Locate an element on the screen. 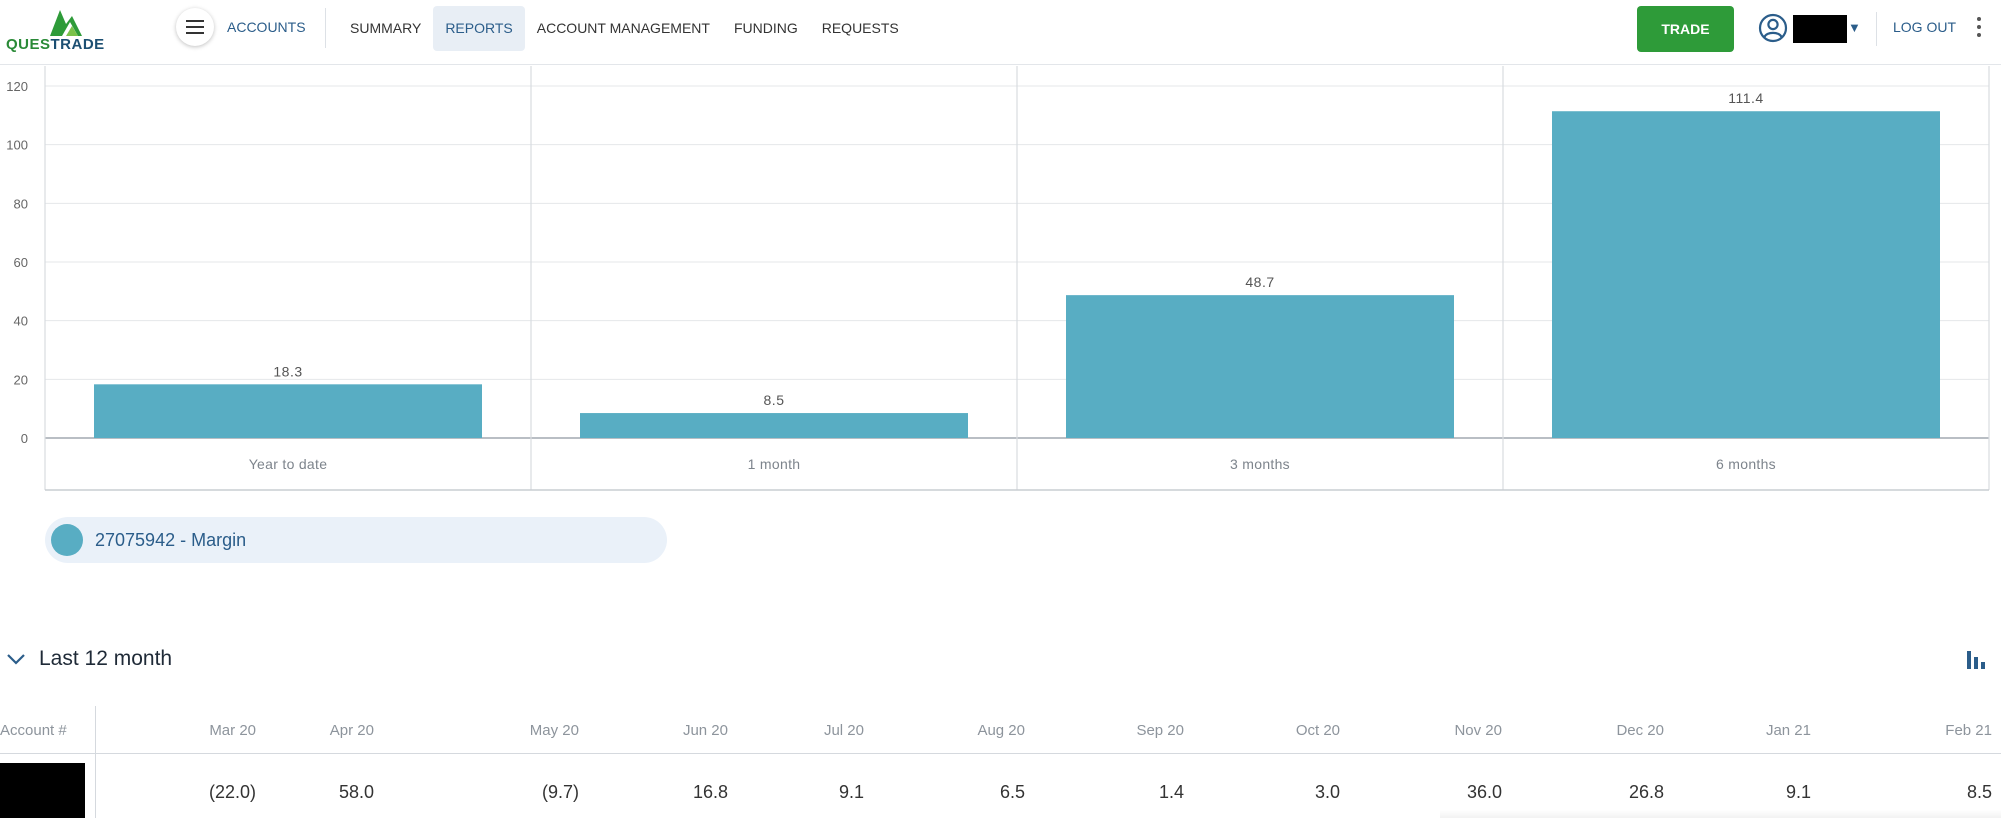 The width and height of the screenshot is (2001, 818). user-avatar-icon is located at coordinates (1773, 28).